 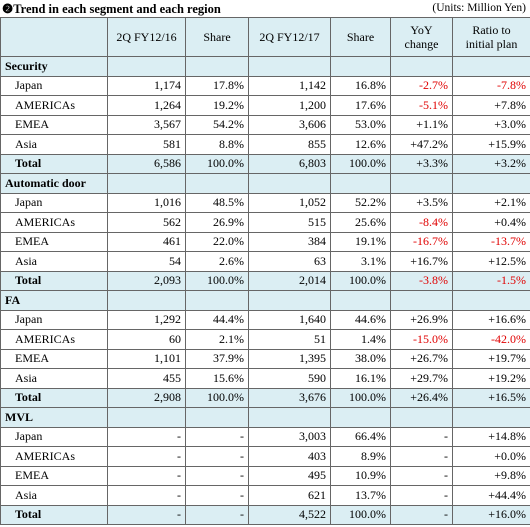 I want to click on cell: 19.1%, so click(x=360, y=241).